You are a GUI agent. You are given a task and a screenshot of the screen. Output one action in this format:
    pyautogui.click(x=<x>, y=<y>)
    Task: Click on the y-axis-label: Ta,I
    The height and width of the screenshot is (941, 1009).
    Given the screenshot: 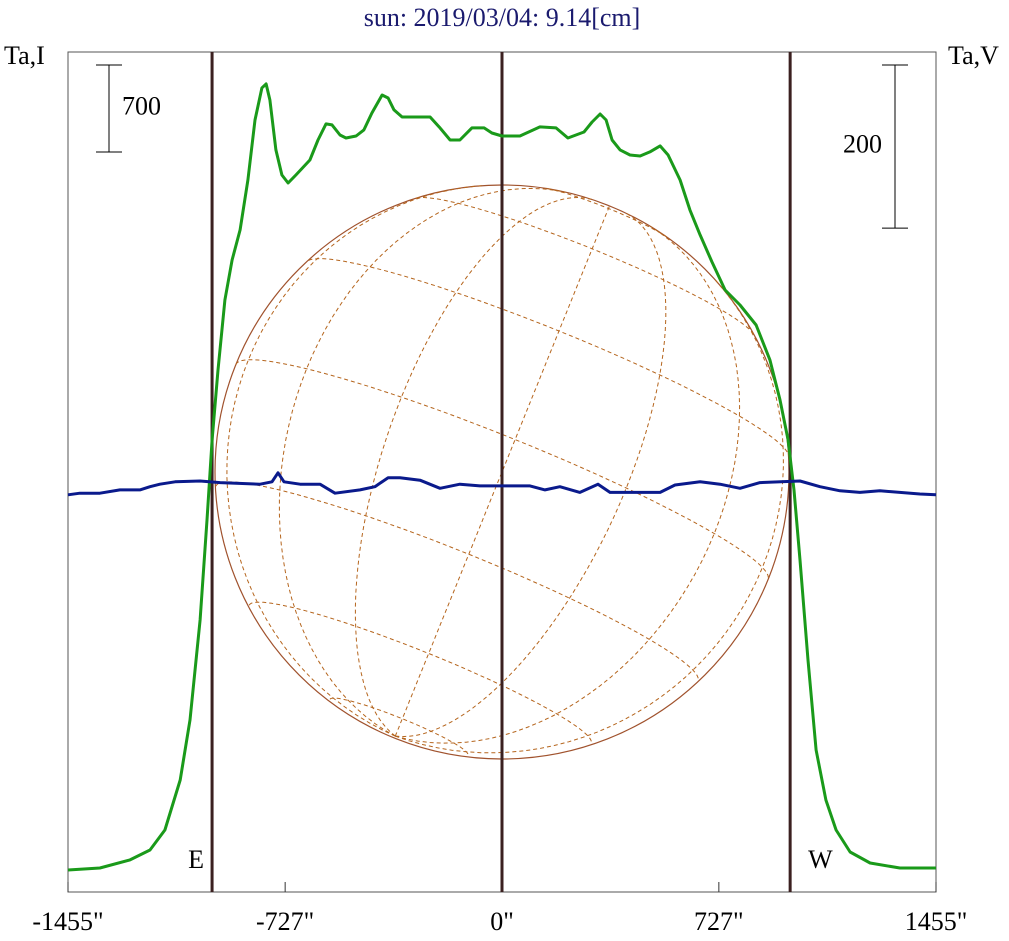 What is the action you would take?
    pyautogui.click(x=24, y=55)
    